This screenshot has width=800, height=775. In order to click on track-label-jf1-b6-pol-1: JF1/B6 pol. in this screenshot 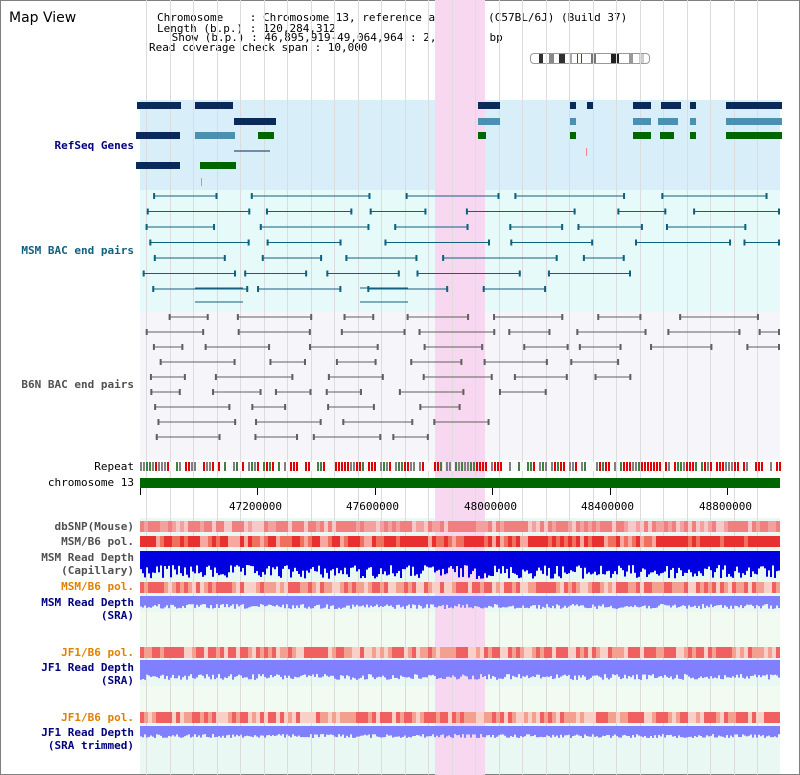, I will do `click(97, 652)`.